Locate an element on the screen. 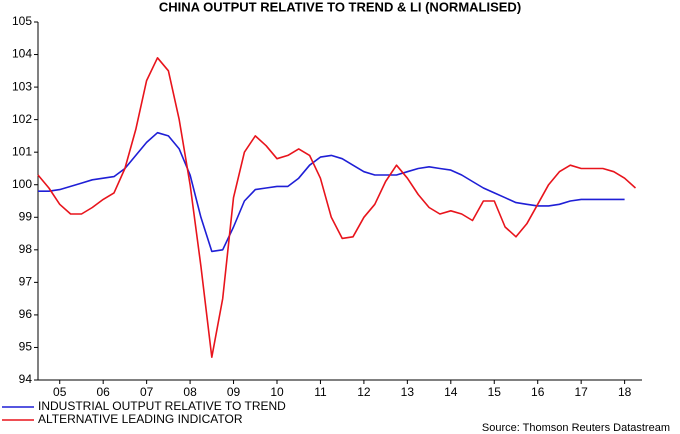  y-tick-label: 101 is located at coordinates (22, 151).